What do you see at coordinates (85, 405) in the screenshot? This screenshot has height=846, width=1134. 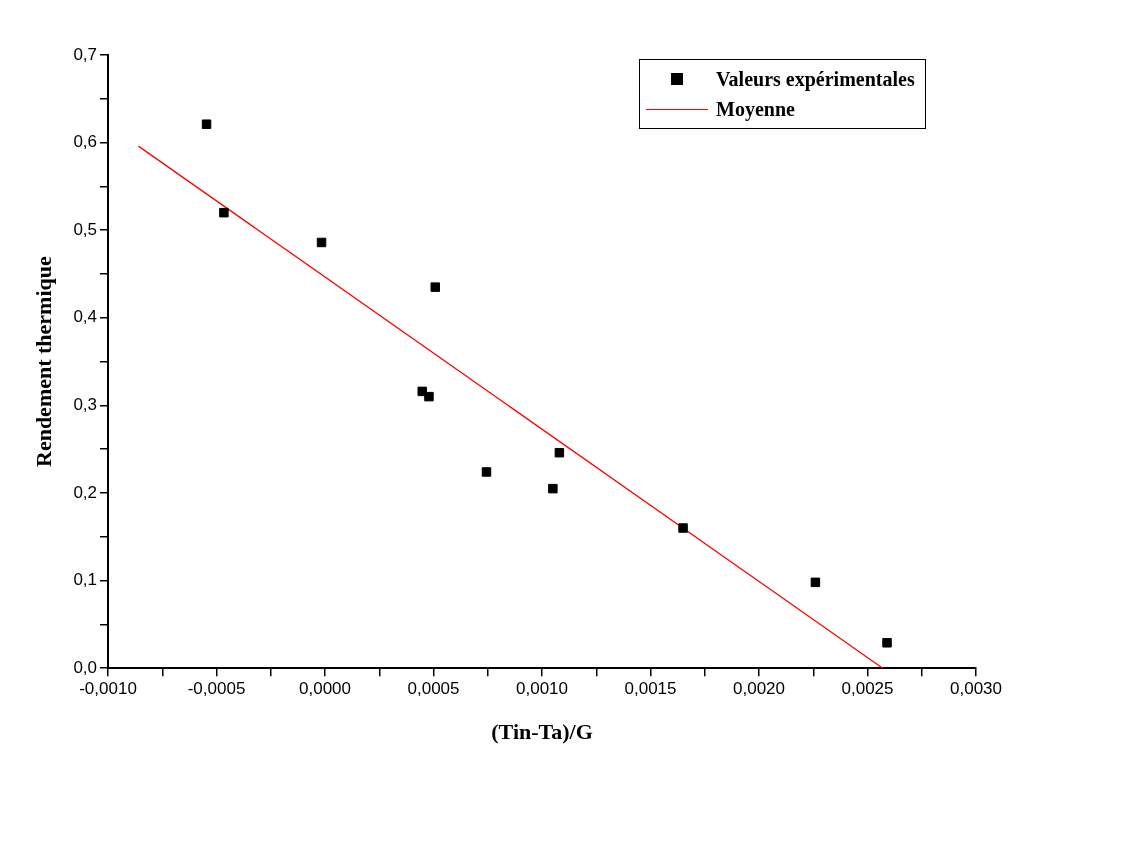 I see `y-tick-label: 0,3` at bounding box center [85, 405].